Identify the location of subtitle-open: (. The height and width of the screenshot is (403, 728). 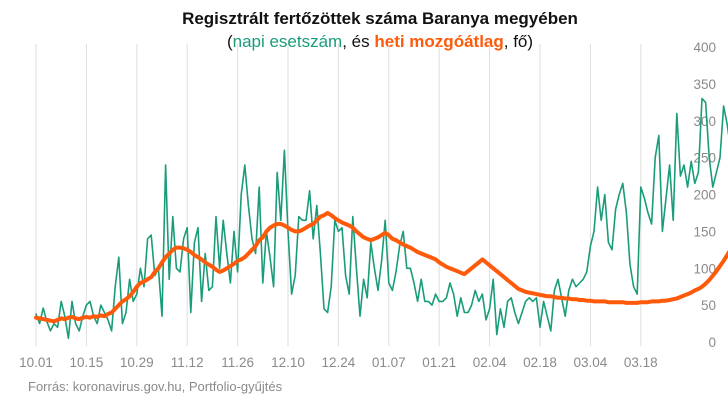
(230, 41).